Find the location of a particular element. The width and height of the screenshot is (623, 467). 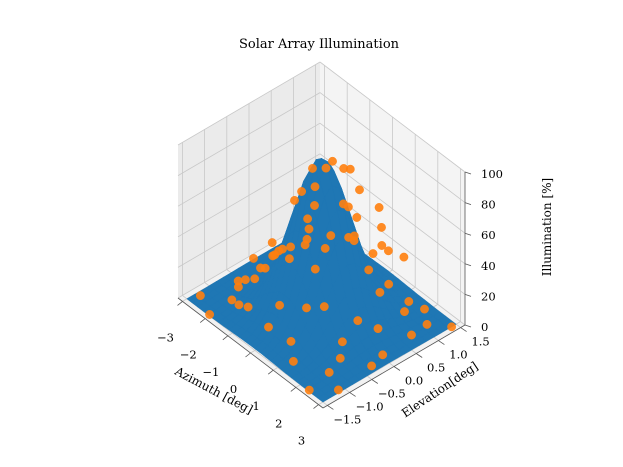

z-tick-label: 20 is located at coordinates (488, 296).